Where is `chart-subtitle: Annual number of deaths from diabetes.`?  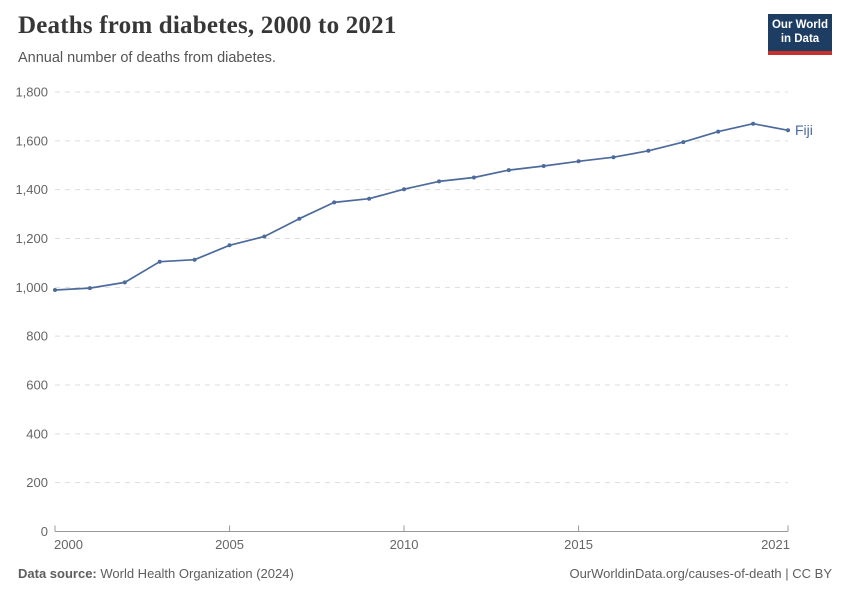 chart-subtitle: Annual number of deaths from diabetes. is located at coordinates (147, 58).